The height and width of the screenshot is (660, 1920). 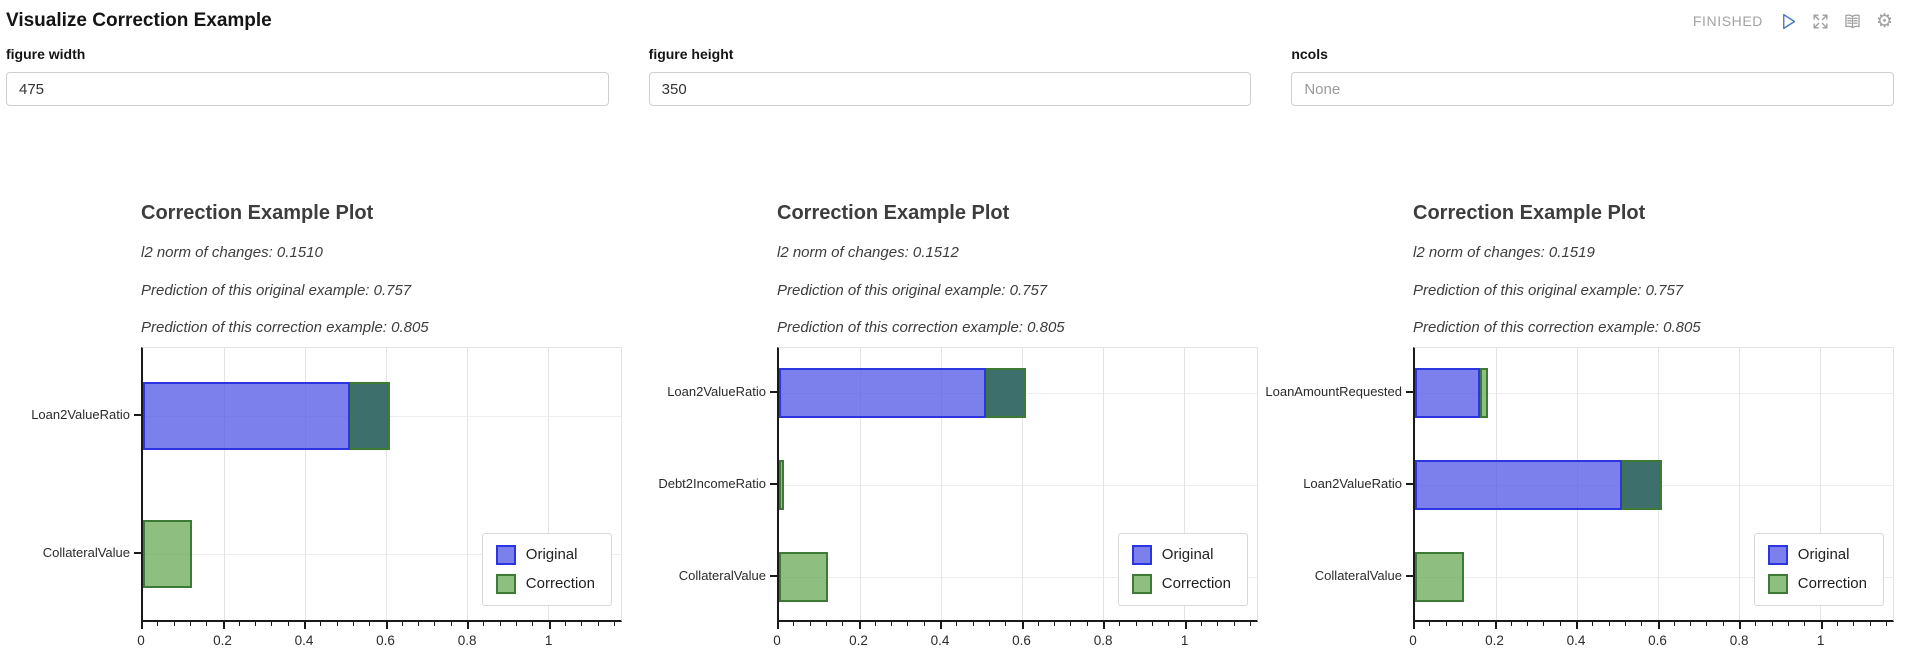 I want to click on y-axis-label: CollateralValue, so click(x=1358, y=575).